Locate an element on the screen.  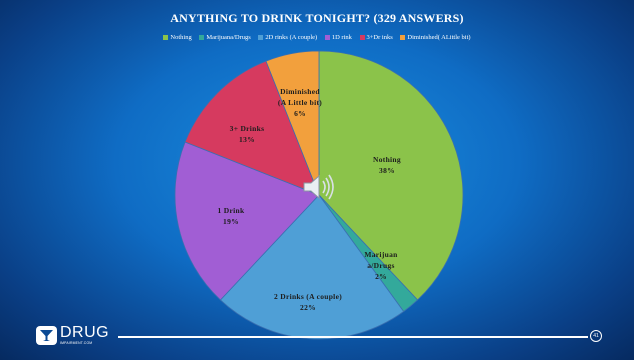
logo-subtext: IMPAIRMENT.COM is located at coordinates (76, 343).